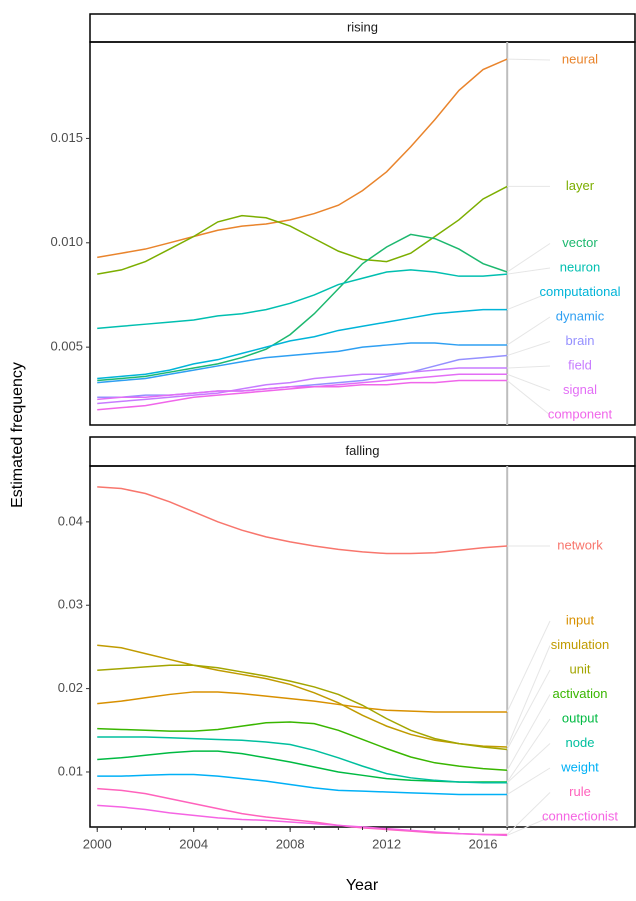 The width and height of the screenshot is (636, 901). I want to click on series-label: activation, so click(580, 693).